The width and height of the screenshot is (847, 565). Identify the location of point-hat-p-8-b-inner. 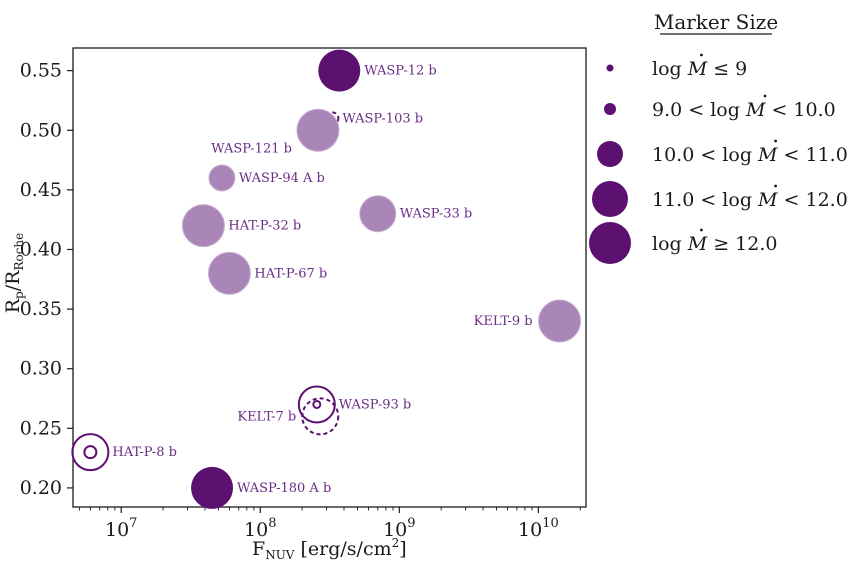
(90, 452).